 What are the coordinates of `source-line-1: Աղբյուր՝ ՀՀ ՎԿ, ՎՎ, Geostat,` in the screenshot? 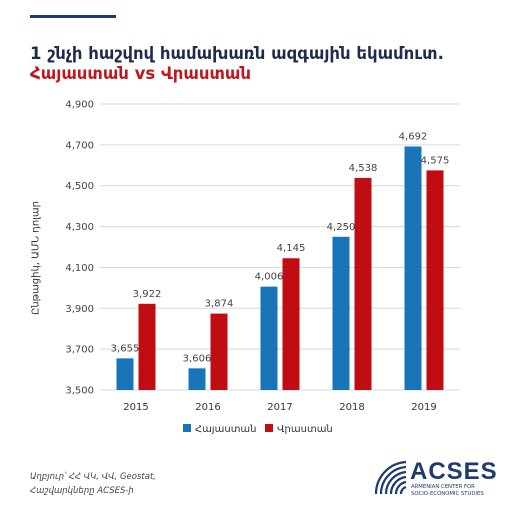 It's located at (93, 477).